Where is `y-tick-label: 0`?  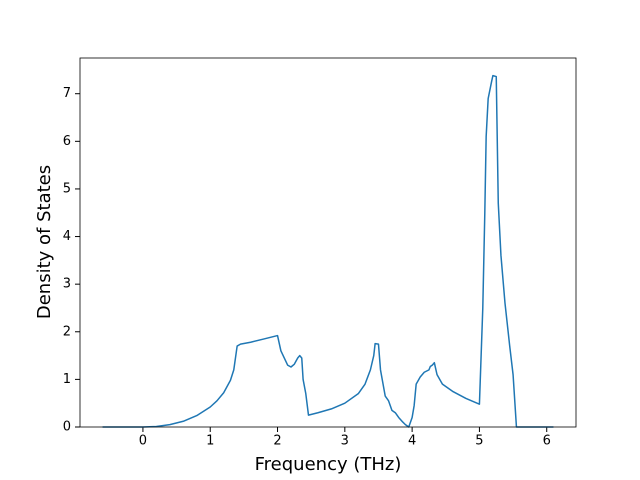 y-tick-label: 0 is located at coordinates (67, 427).